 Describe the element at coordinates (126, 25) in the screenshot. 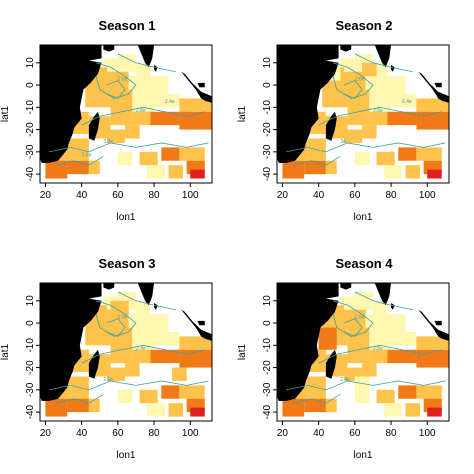

I see `panel-title: Season 1` at that location.